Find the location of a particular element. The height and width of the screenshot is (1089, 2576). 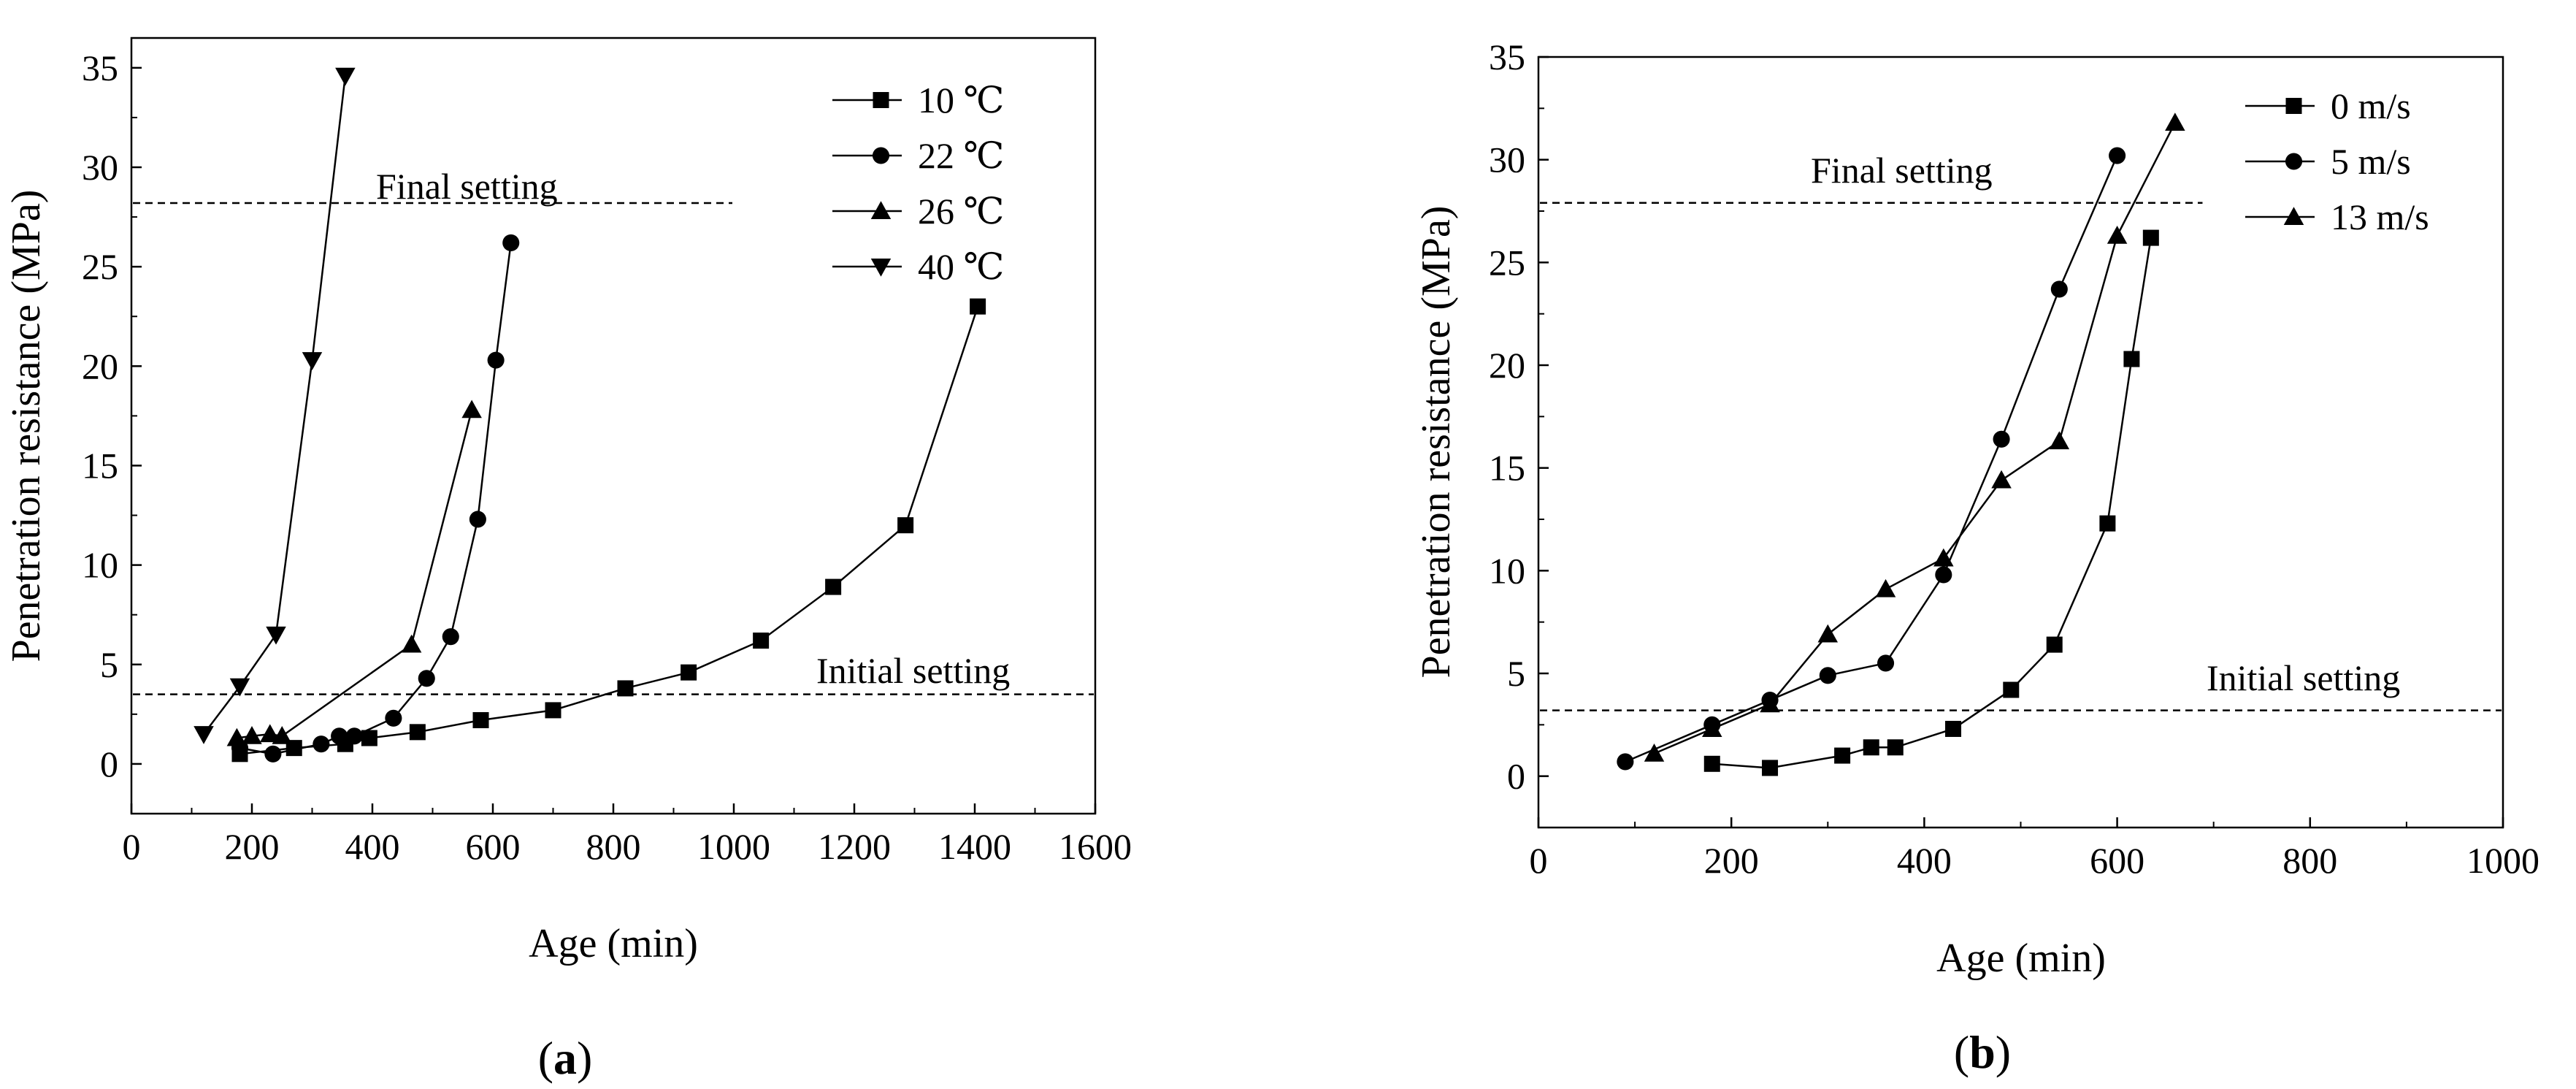

legend-label-a-0: 10 ℃ is located at coordinates (961, 100).